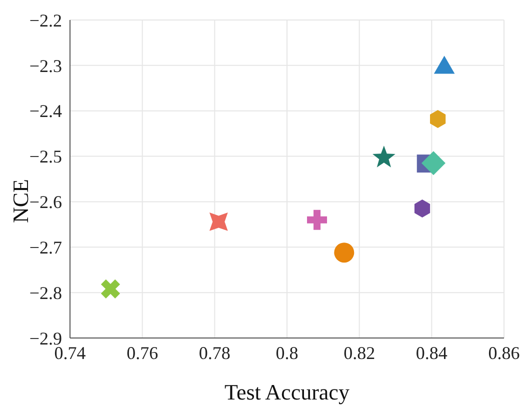  I want to click on y-tick-label: −2.2, so click(45, 20).